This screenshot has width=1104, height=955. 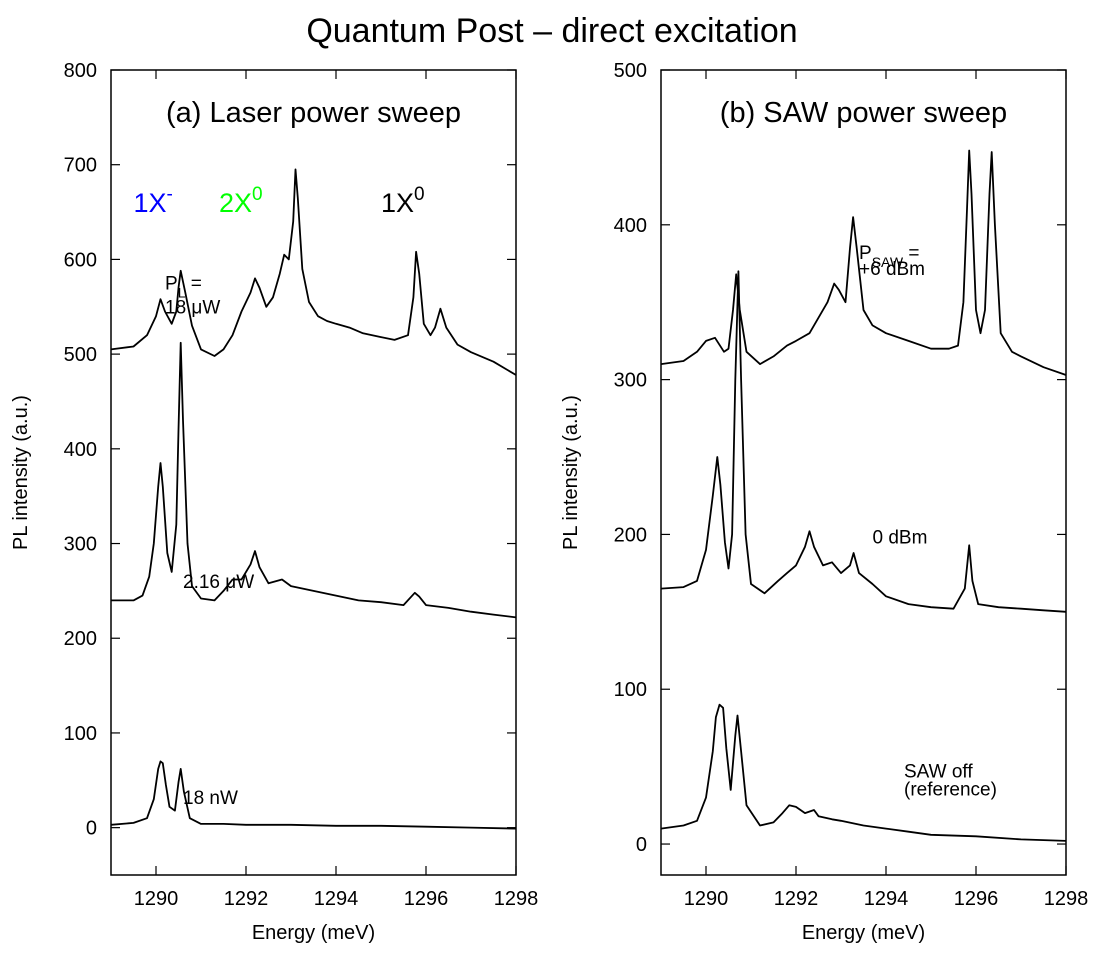 I want to click on series-label-b-3: SAW off, so click(x=938, y=771).